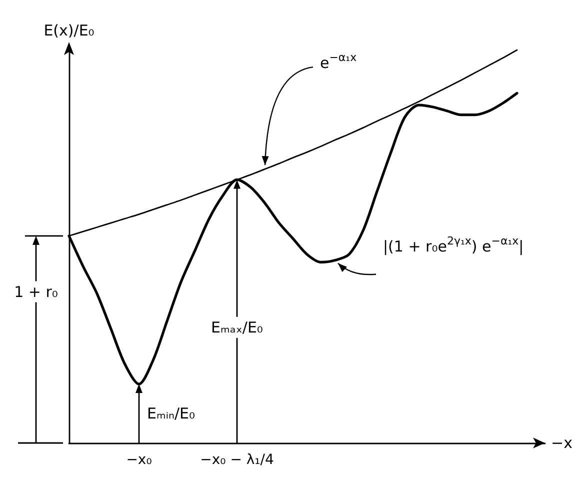  What do you see at coordinates (237, 327) in the screenshot?
I see `annotation: Eₘₐₓ/E₀` at bounding box center [237, 327].